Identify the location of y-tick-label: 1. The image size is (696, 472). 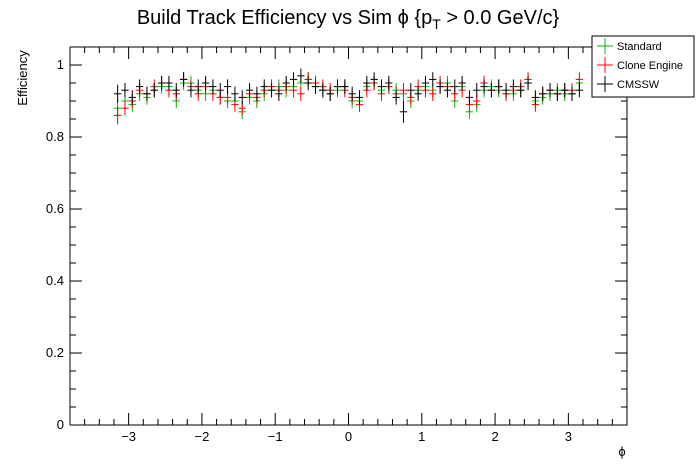
(60, 64).